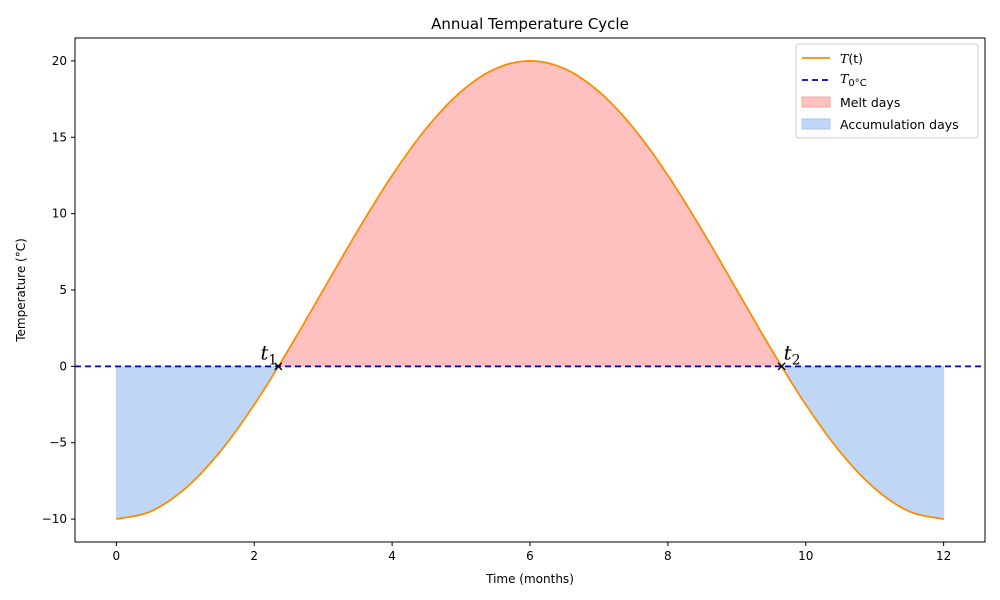  I want to click on x-axis-ticks: 0 2 4 6 8 10 12, so click(532, 552).